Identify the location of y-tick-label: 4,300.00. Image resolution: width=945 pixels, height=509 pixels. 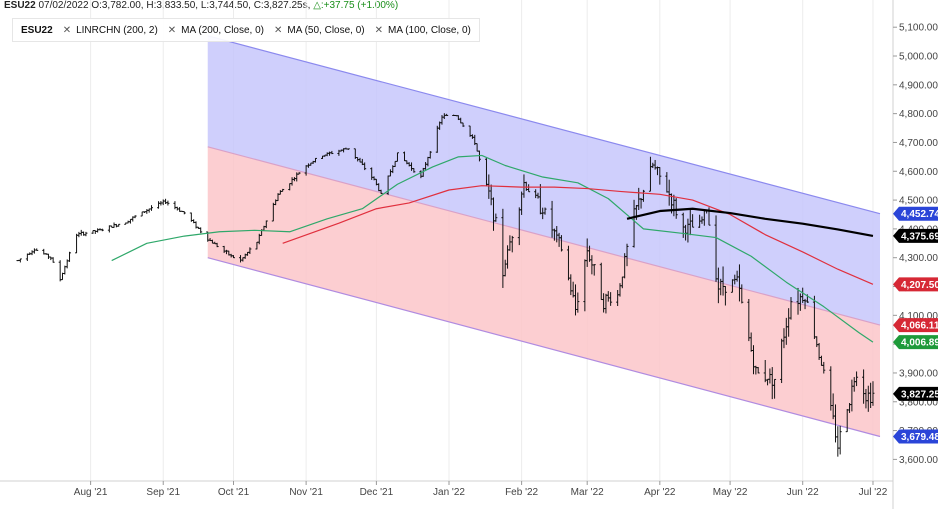
(918, 258).